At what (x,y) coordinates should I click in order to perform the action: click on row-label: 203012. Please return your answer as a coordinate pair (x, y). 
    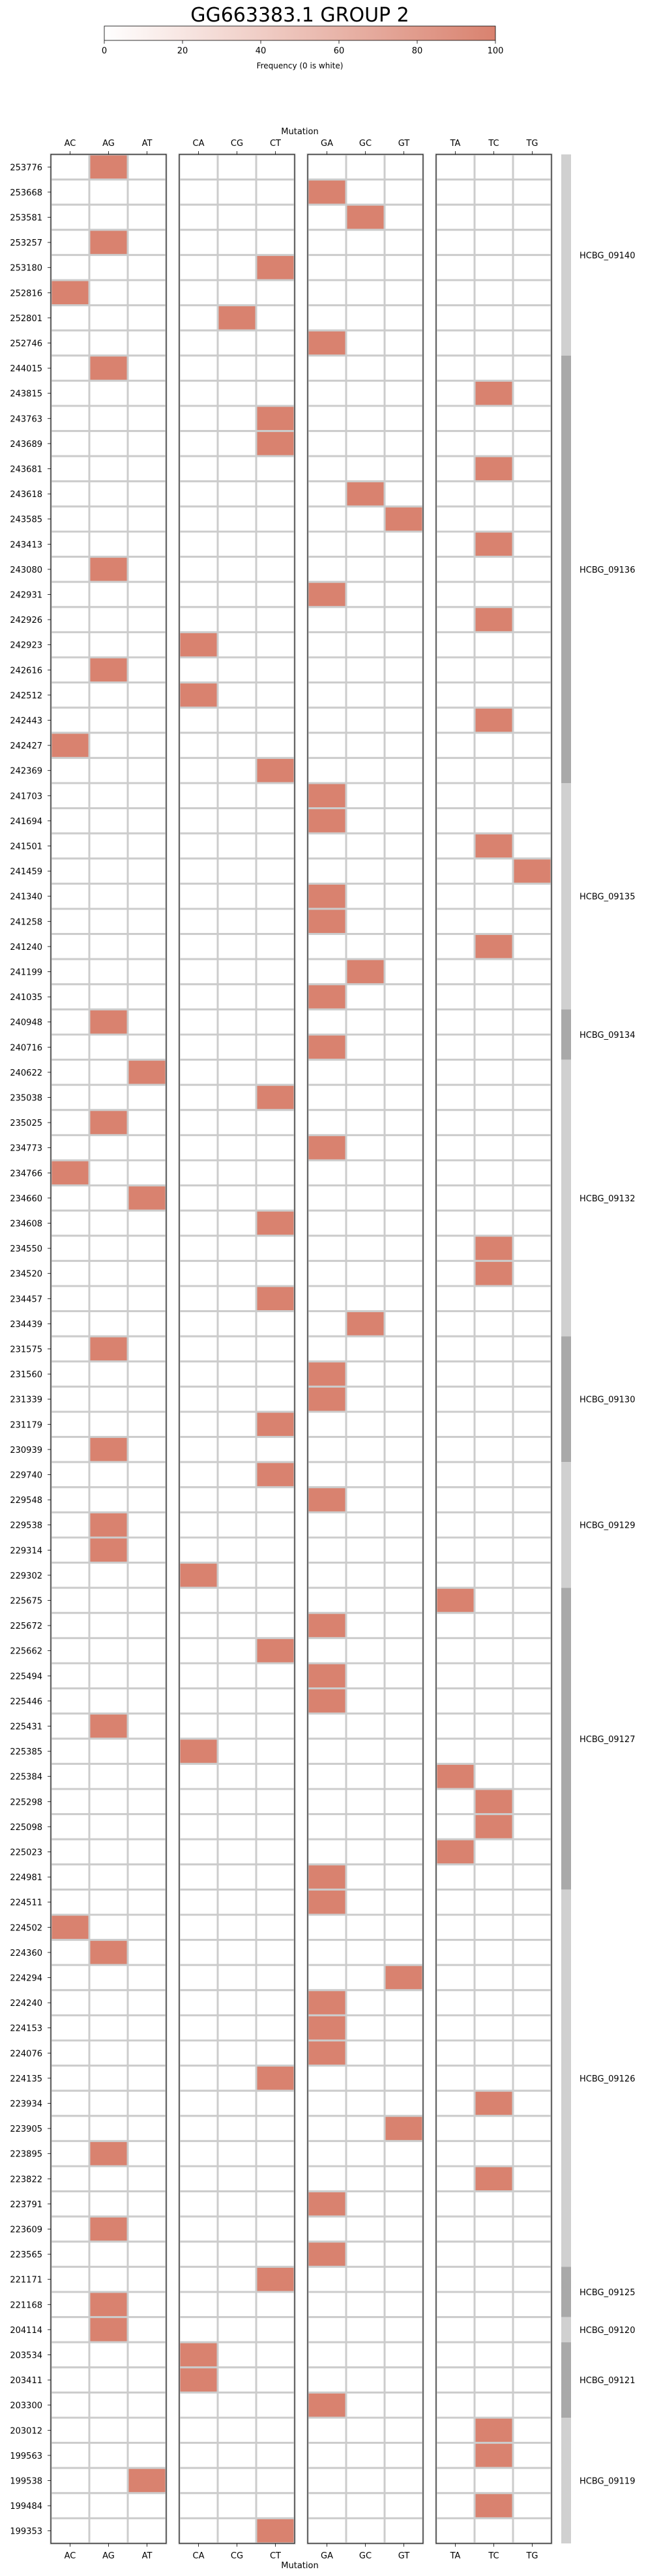
    Looking at the image, I should click on (26, 2431).